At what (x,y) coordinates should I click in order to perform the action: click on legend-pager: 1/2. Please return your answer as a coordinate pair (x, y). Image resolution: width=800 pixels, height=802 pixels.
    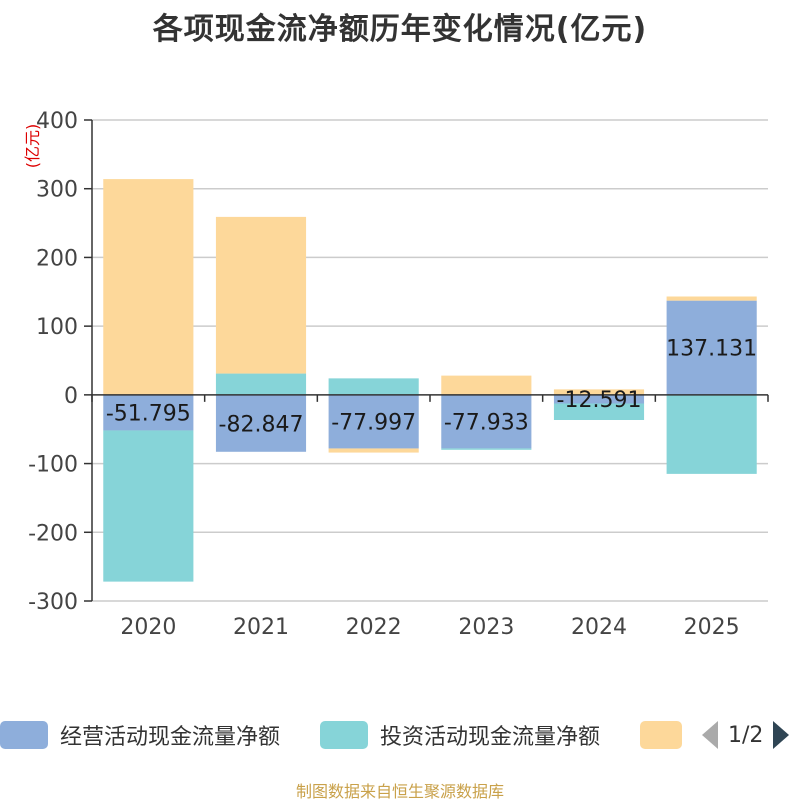
    Looking at the image, I should click on (746, 735).